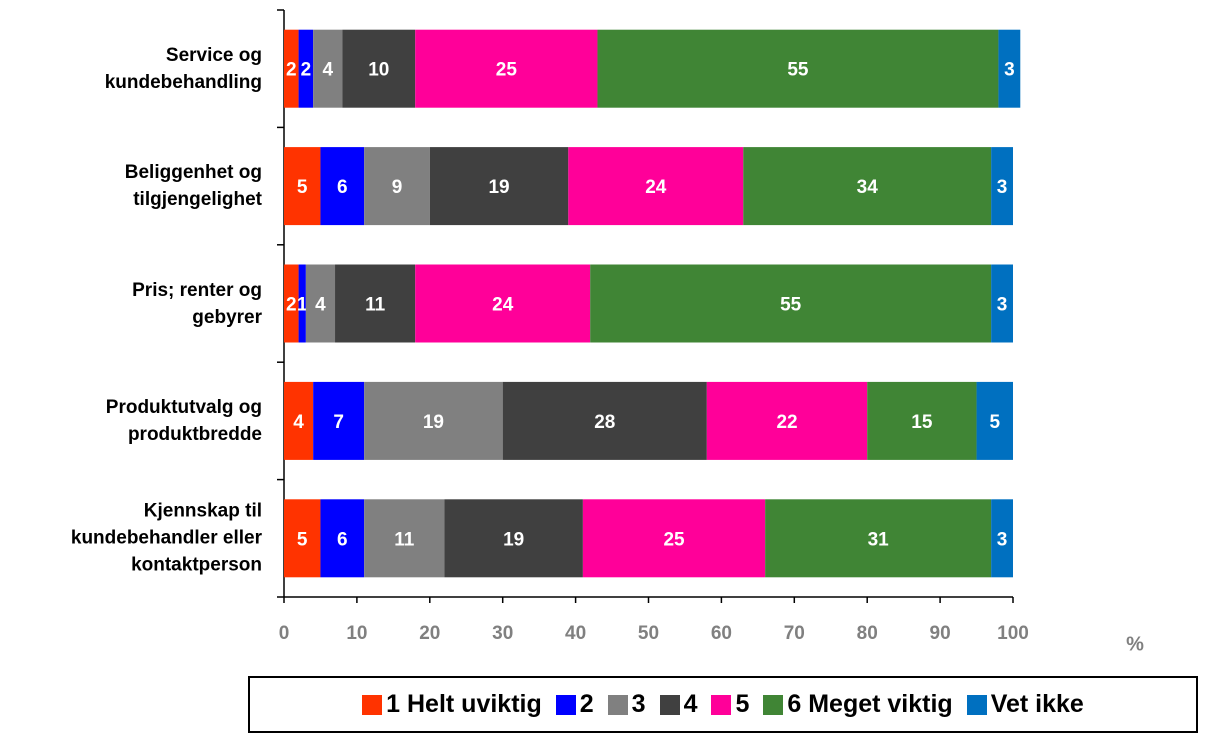  I want to click on category-label: Beliggenhet og tilgjengelighet, so click(193, 186).